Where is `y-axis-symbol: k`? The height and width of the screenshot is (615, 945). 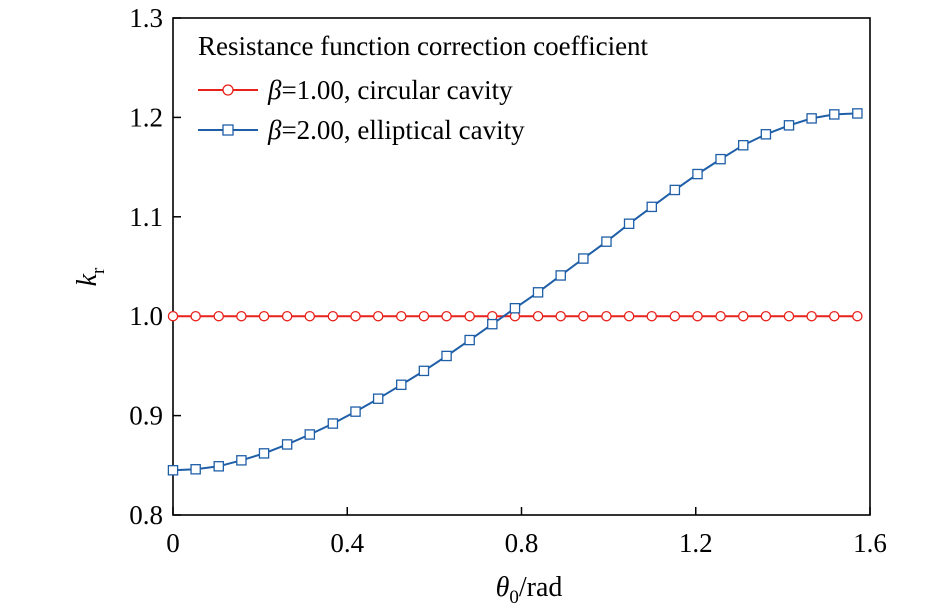 y-axis-symbol: k is located at coordinates (87, 279).